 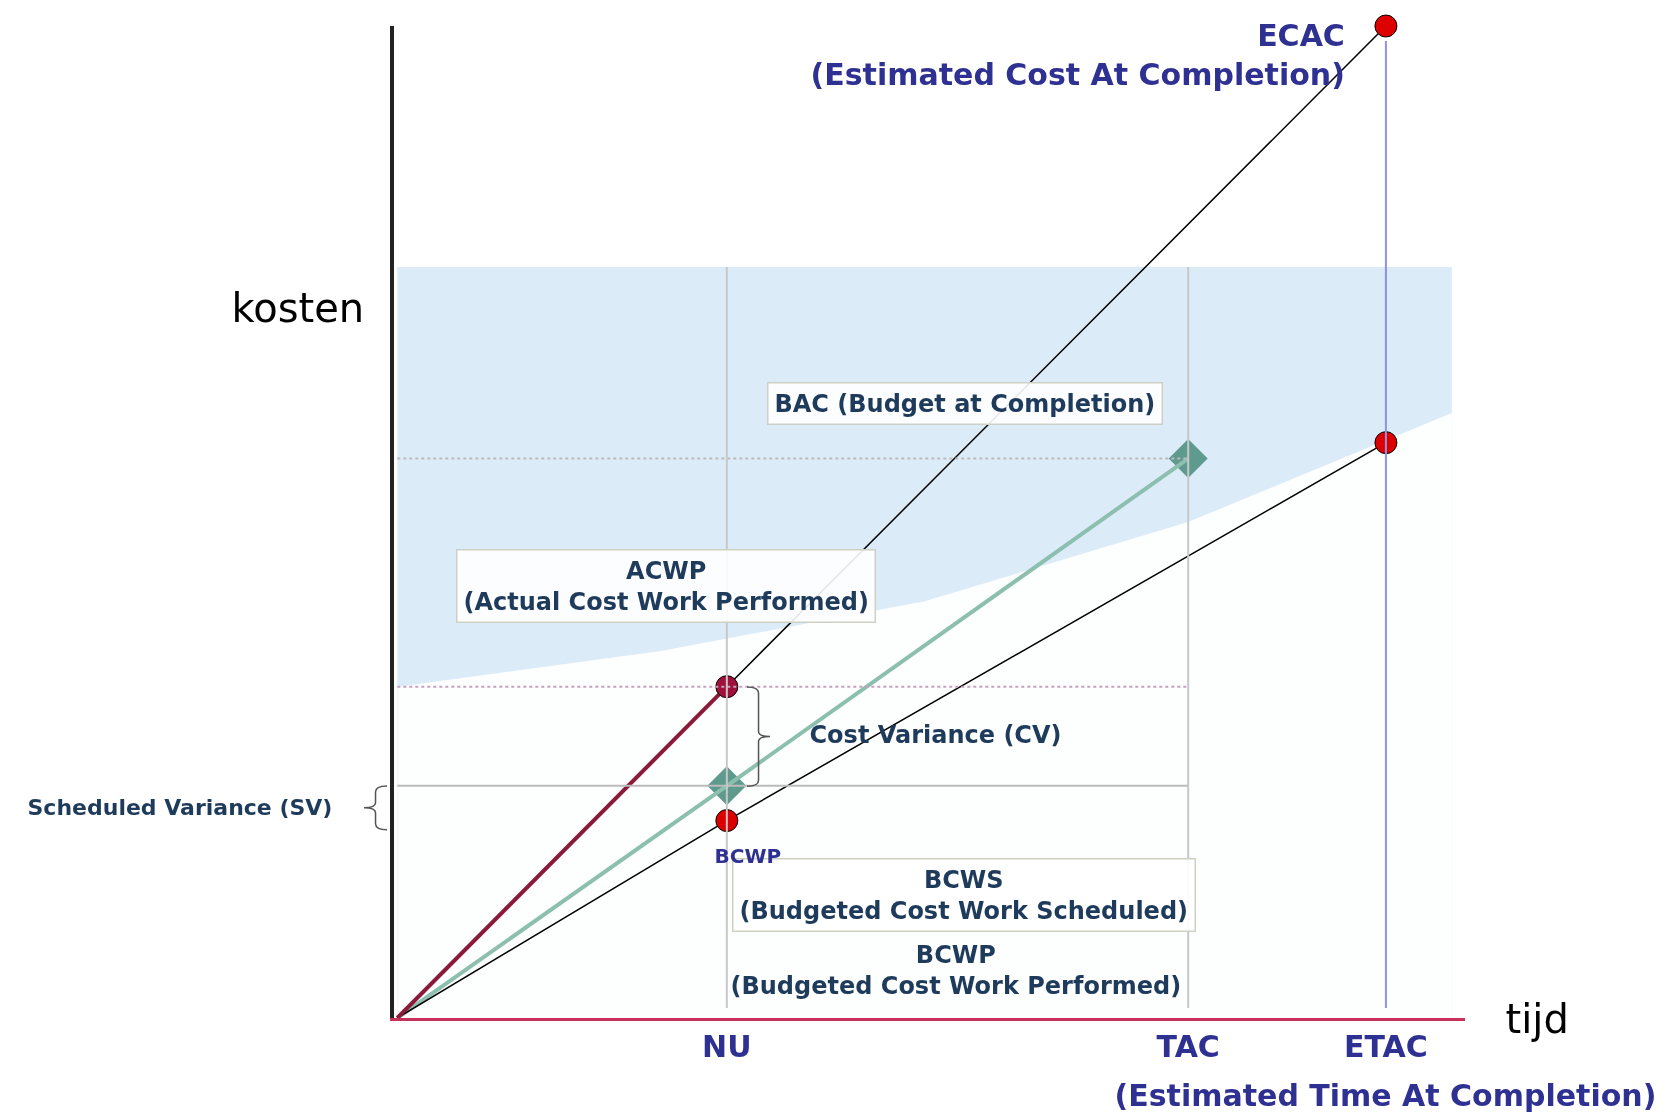 I want to click on x-tick-label: NU, so click(x=727, y=1046).